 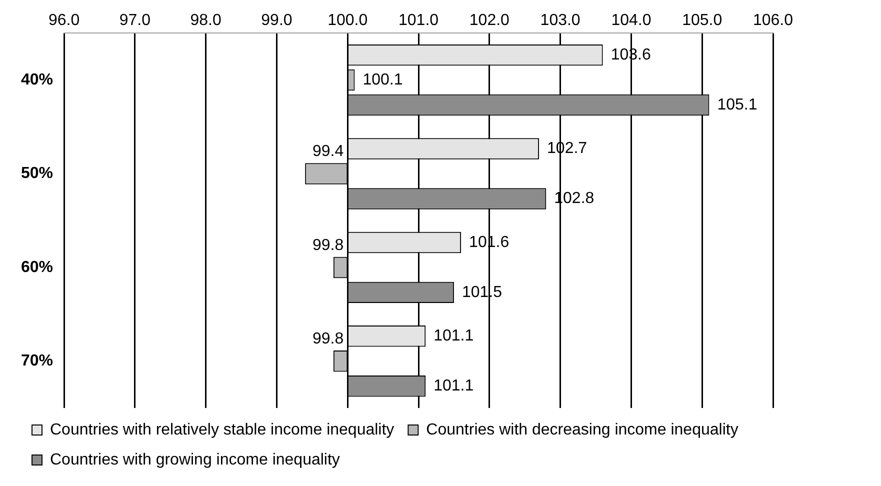 I want to click on y-tick-label: 40%, so click(x=37, y=79).